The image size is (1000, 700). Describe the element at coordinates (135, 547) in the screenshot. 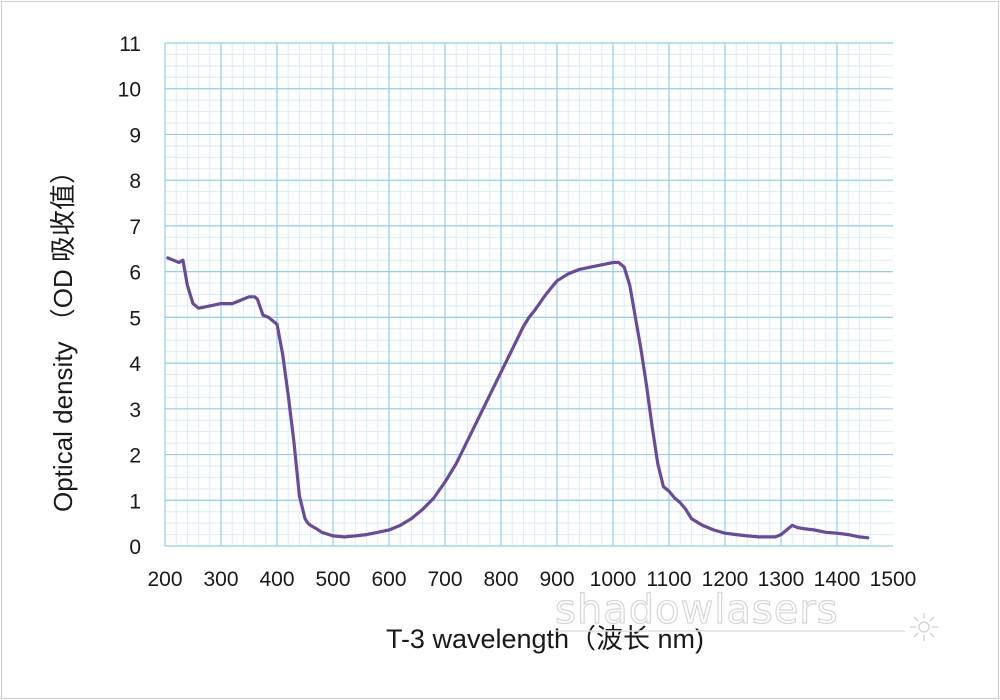

I see `y-tick-label: 0` at that location.